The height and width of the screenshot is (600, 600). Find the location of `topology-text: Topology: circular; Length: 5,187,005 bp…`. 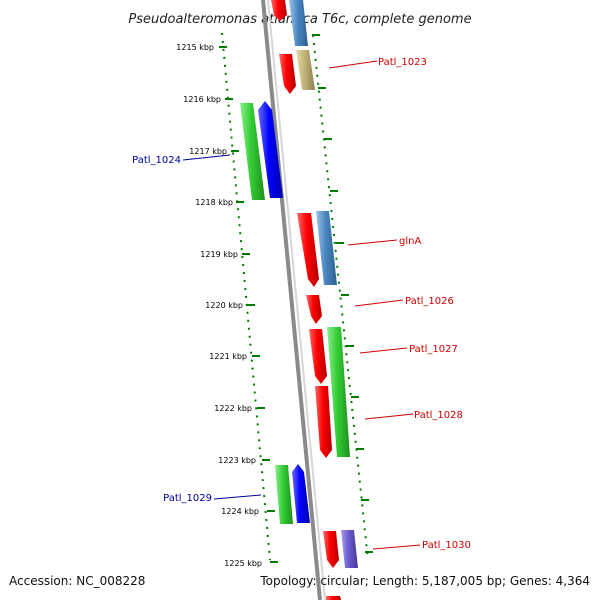

topology-text: Topology: circular; Length: 5,187,005 bp… is located at coordinates (425, 581).